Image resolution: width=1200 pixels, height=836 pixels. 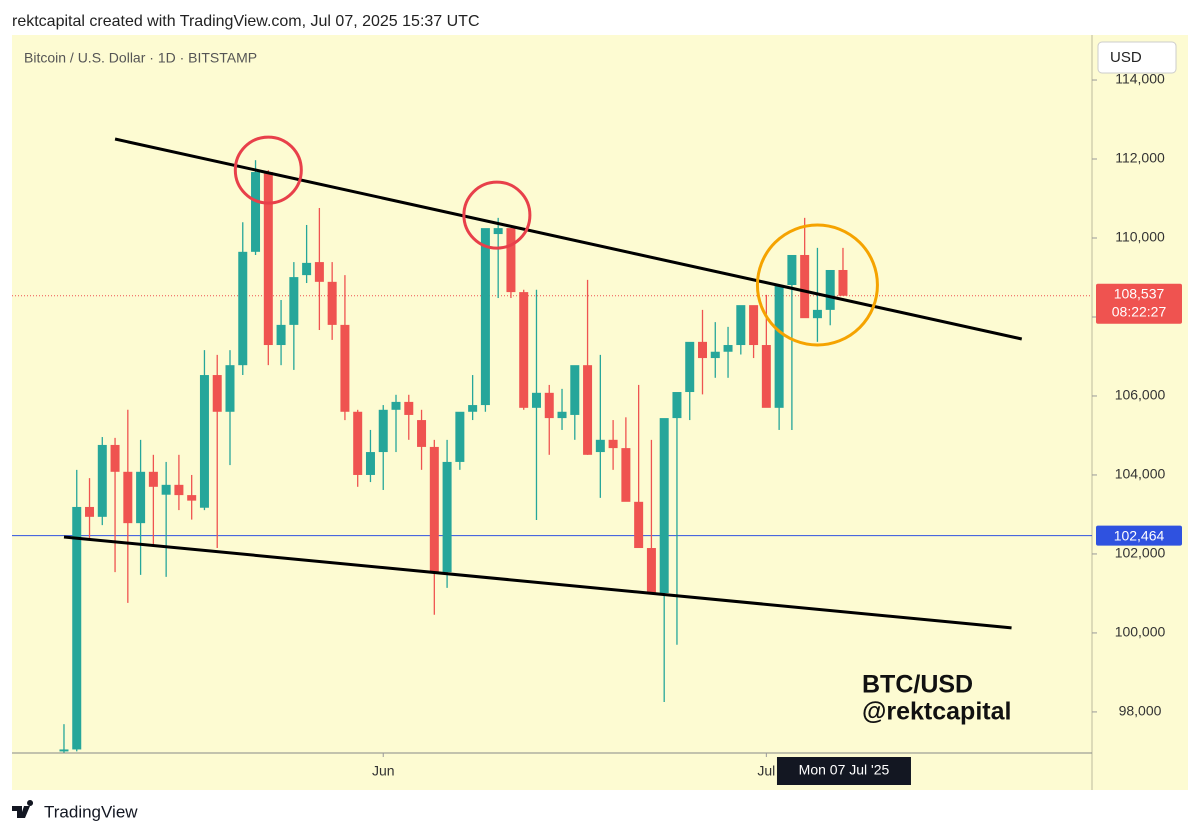 I want to click on trendline, so click(x=537, y=582).